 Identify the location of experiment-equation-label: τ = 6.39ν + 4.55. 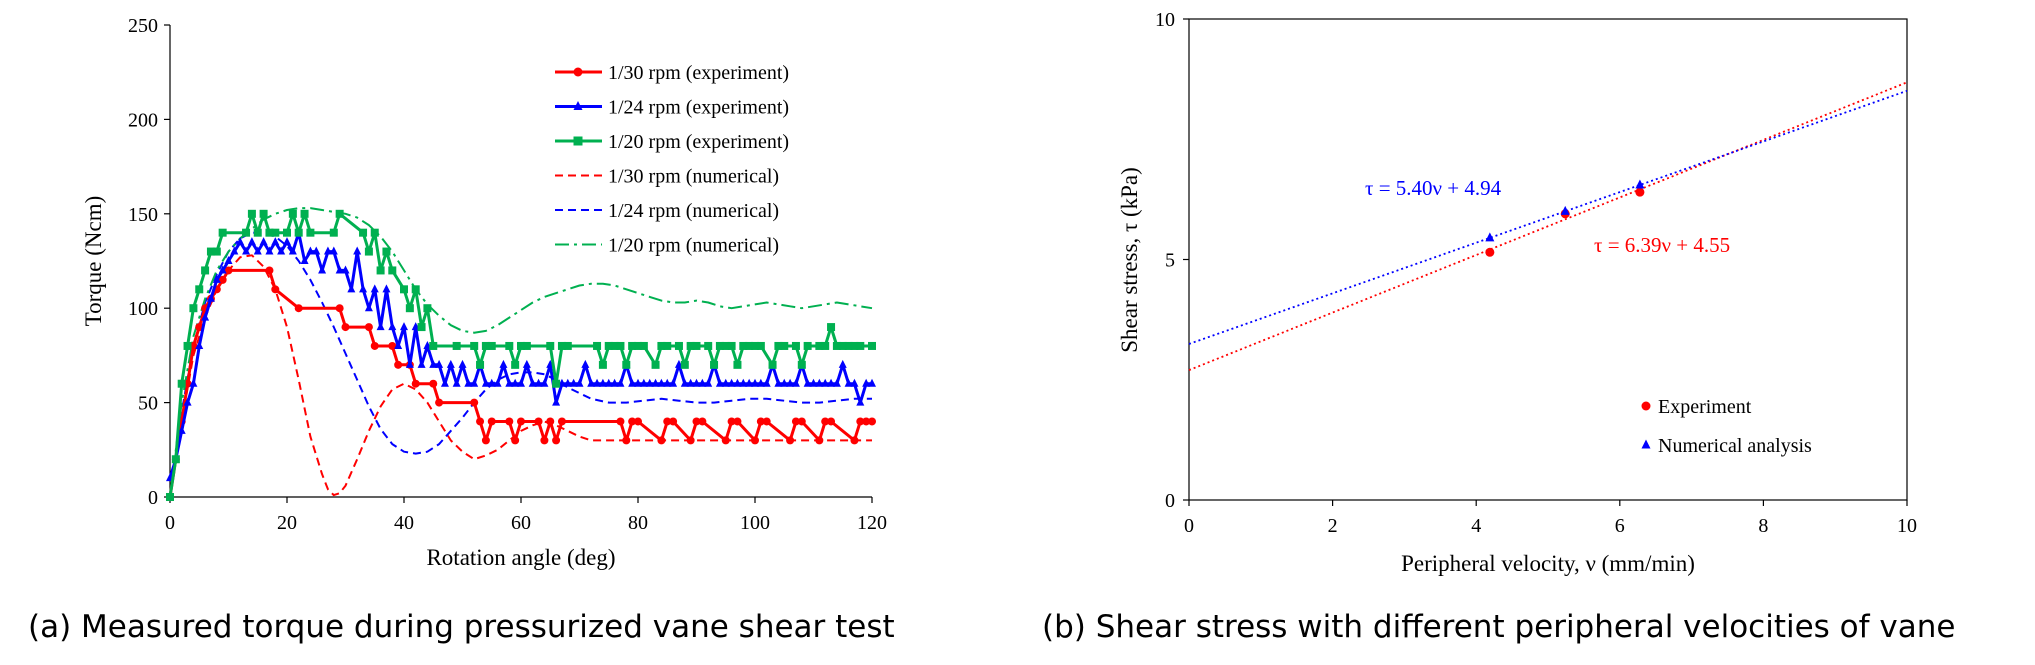
(1662, 245).